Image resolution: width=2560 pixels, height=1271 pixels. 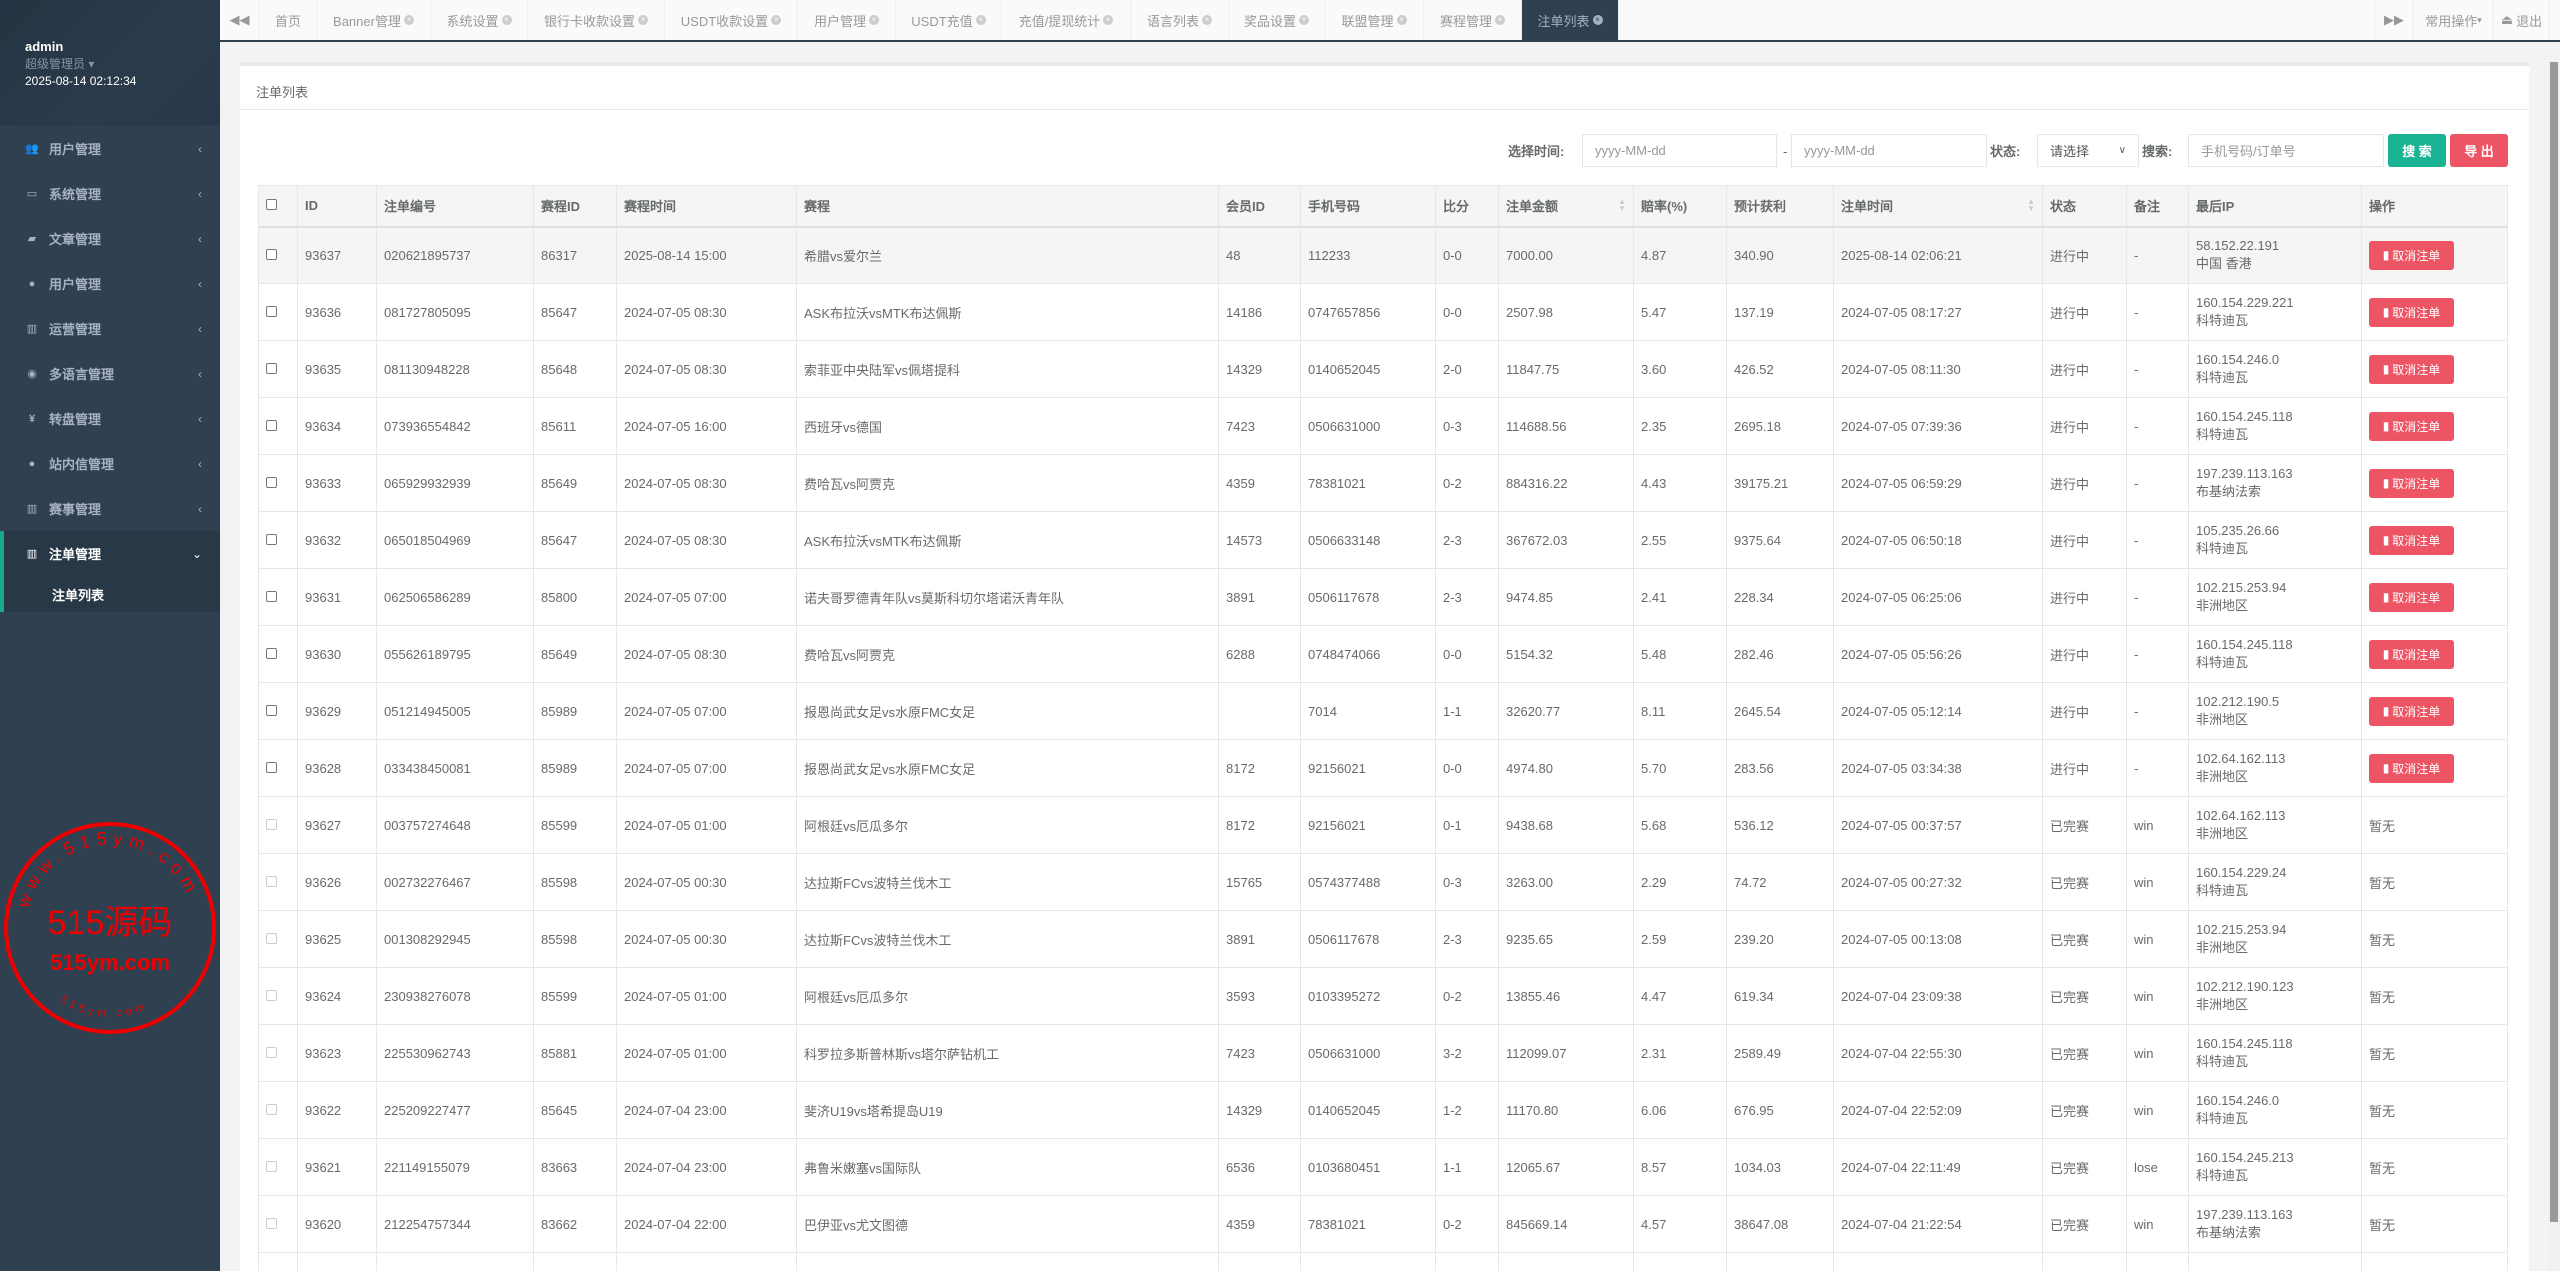 What do you see at coordinates (1654, 1224) in the screenshot?
I see `cell-text: 4.57` at bounding box center [1654, 1224].